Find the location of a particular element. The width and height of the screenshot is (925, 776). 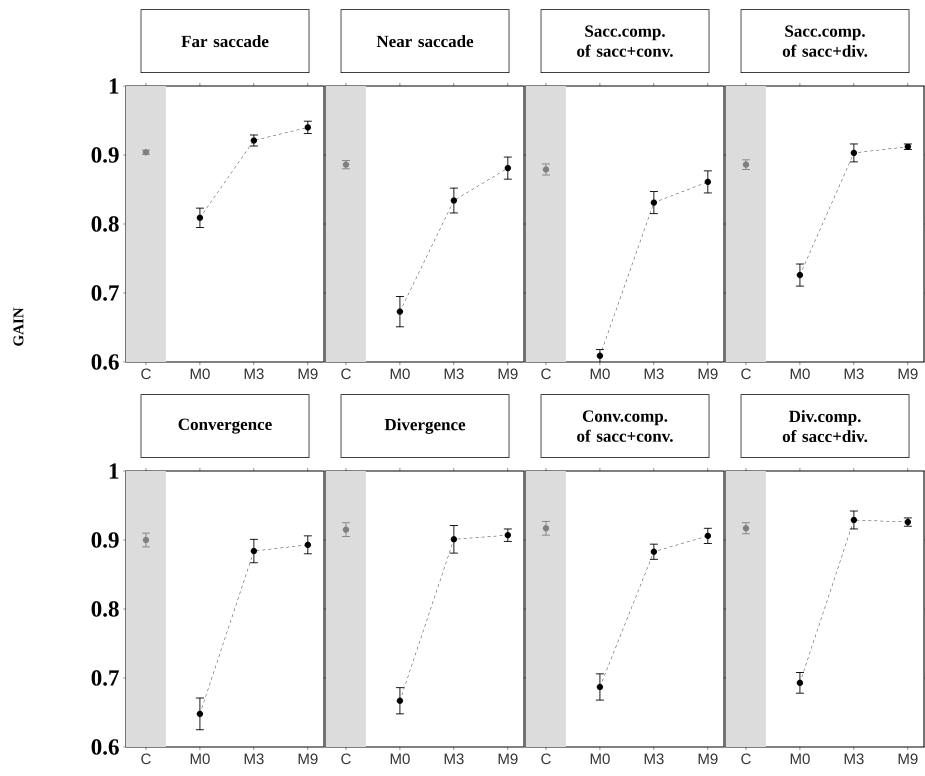

chart-title: Sacc.comp. of sacc+conv. is located at coordinates (625, 41).